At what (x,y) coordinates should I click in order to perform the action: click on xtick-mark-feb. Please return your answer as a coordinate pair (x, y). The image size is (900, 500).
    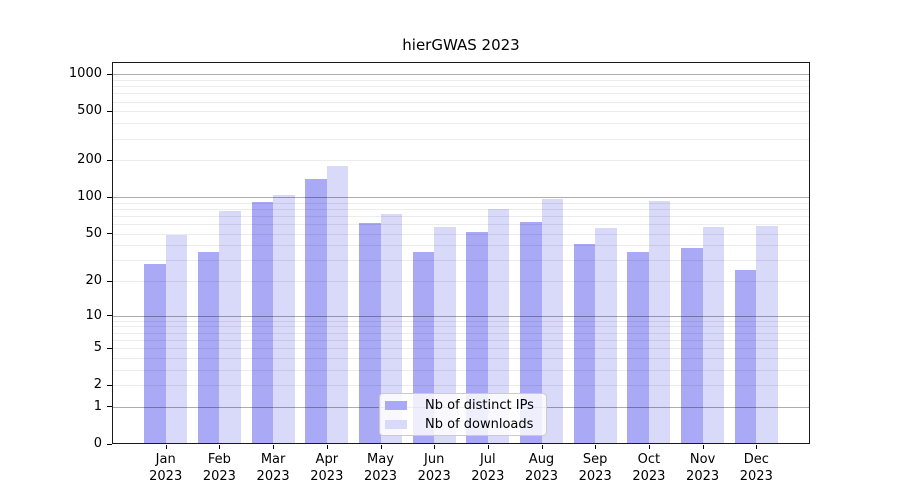
    Looking at the image, I should click on (220, 447).